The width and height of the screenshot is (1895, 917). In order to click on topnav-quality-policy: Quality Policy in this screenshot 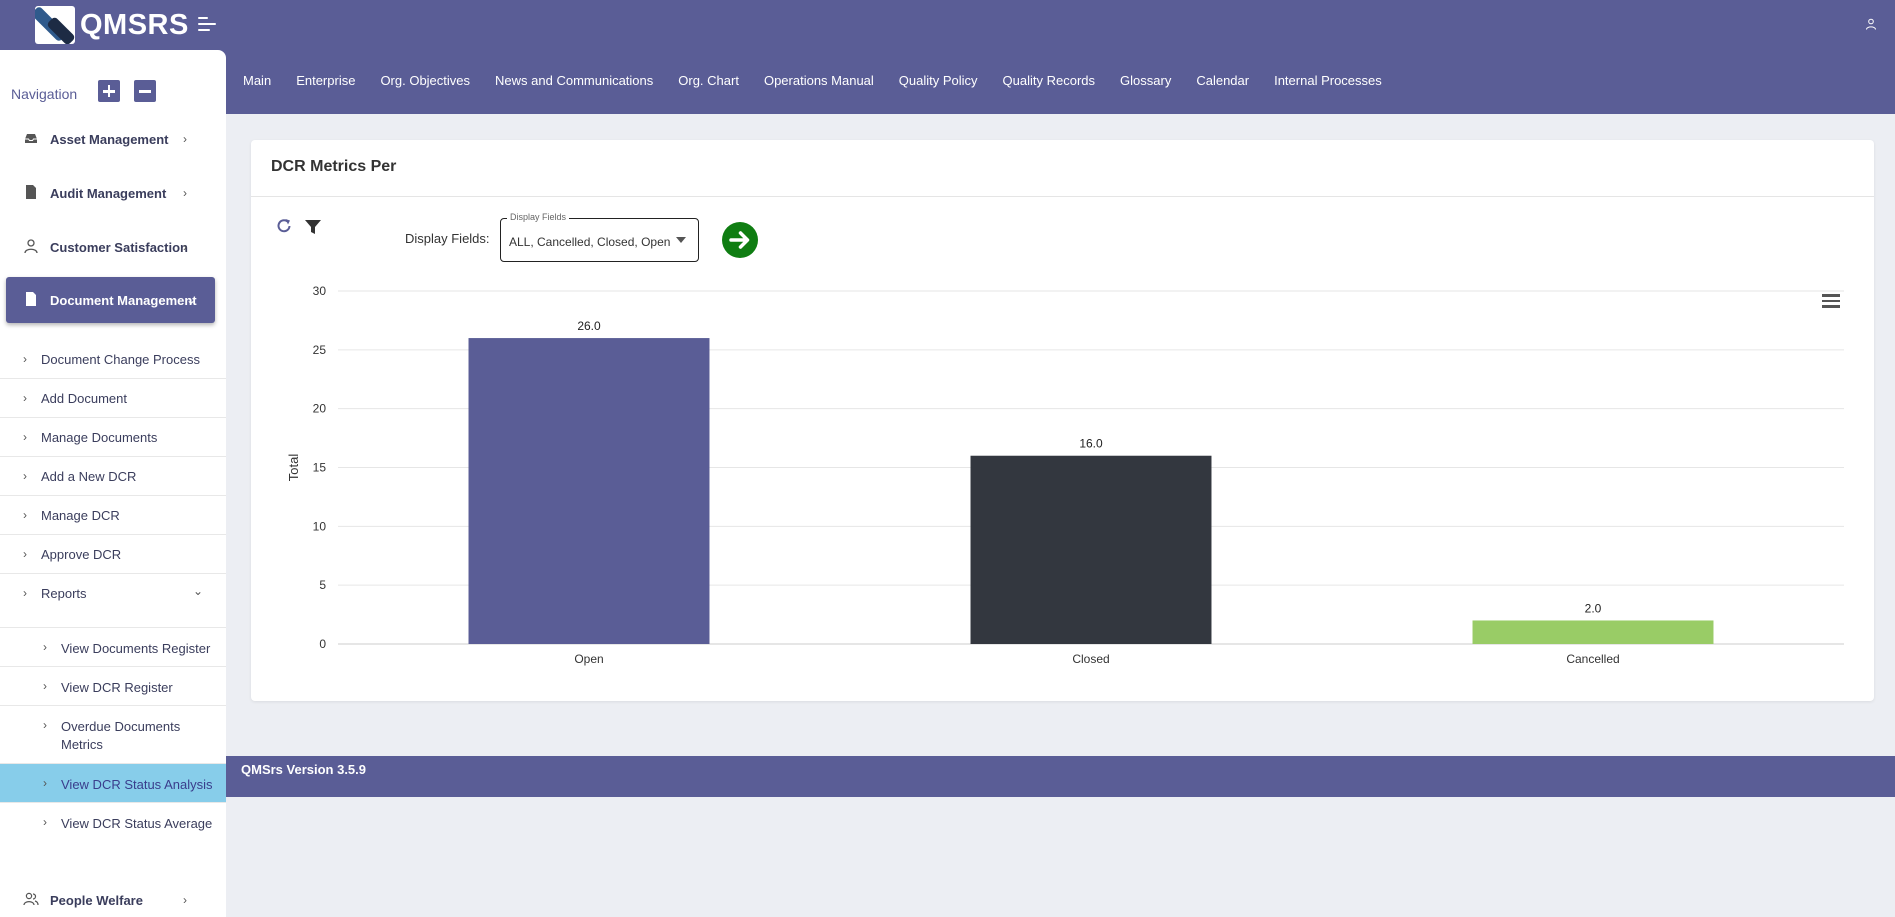, I will do `click(938, 80)`.